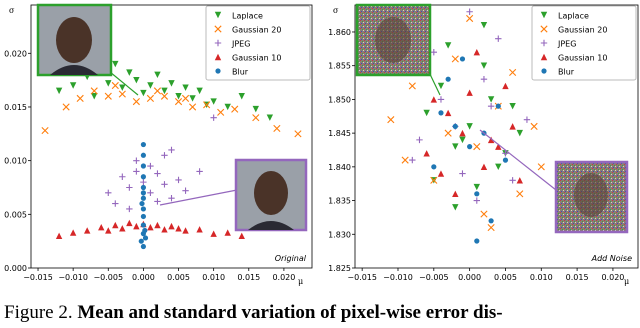 Image resolution: width=640 pixels, height=328 pixels. I want to click on x-tick-label: −0.005, so click(108, 277).